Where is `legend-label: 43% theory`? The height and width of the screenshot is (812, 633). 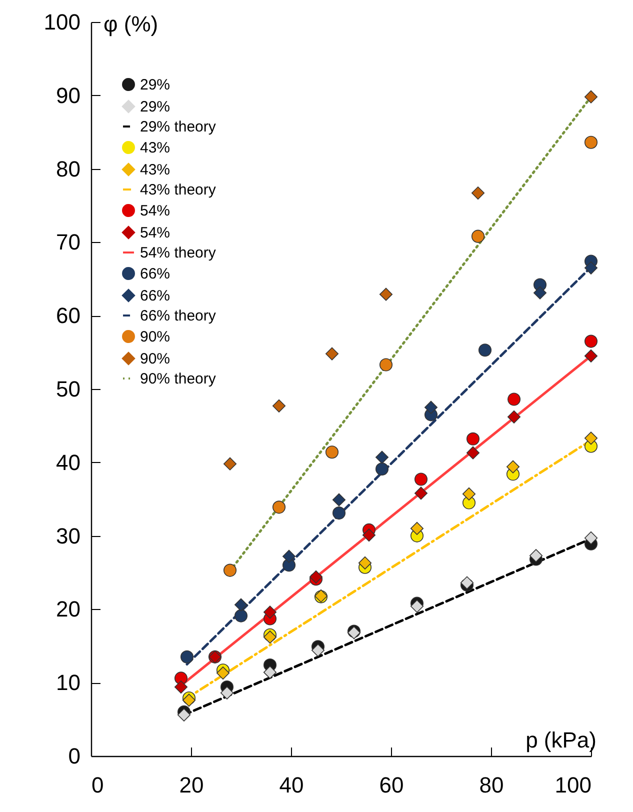 legend-label: 43% theory is located at coordinates (178, 190).